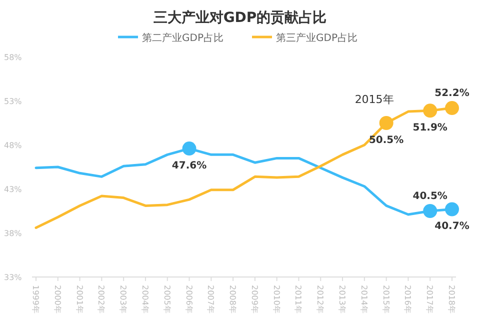 This screenshot has height=320, width=480. What do you see at coordinates (363, 299) in the screenshot?
I see `x-tick-label: 2014年` at bounding box center [363, 299].